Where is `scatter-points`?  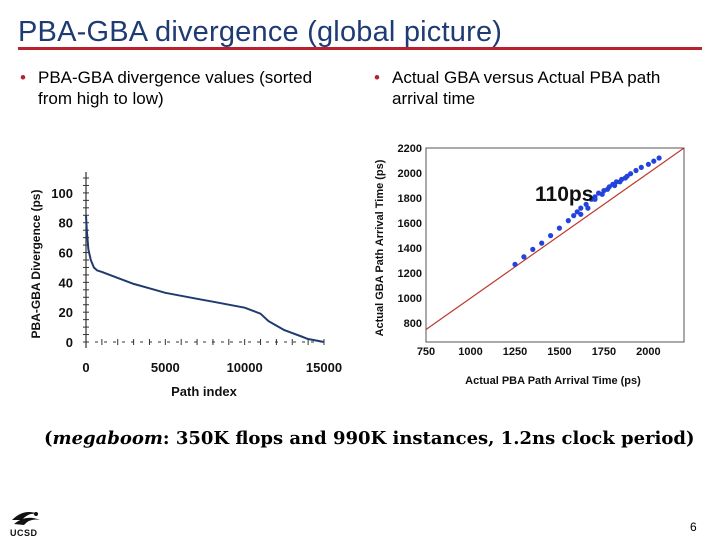
scatter-points is located at coordinates (587, 211).